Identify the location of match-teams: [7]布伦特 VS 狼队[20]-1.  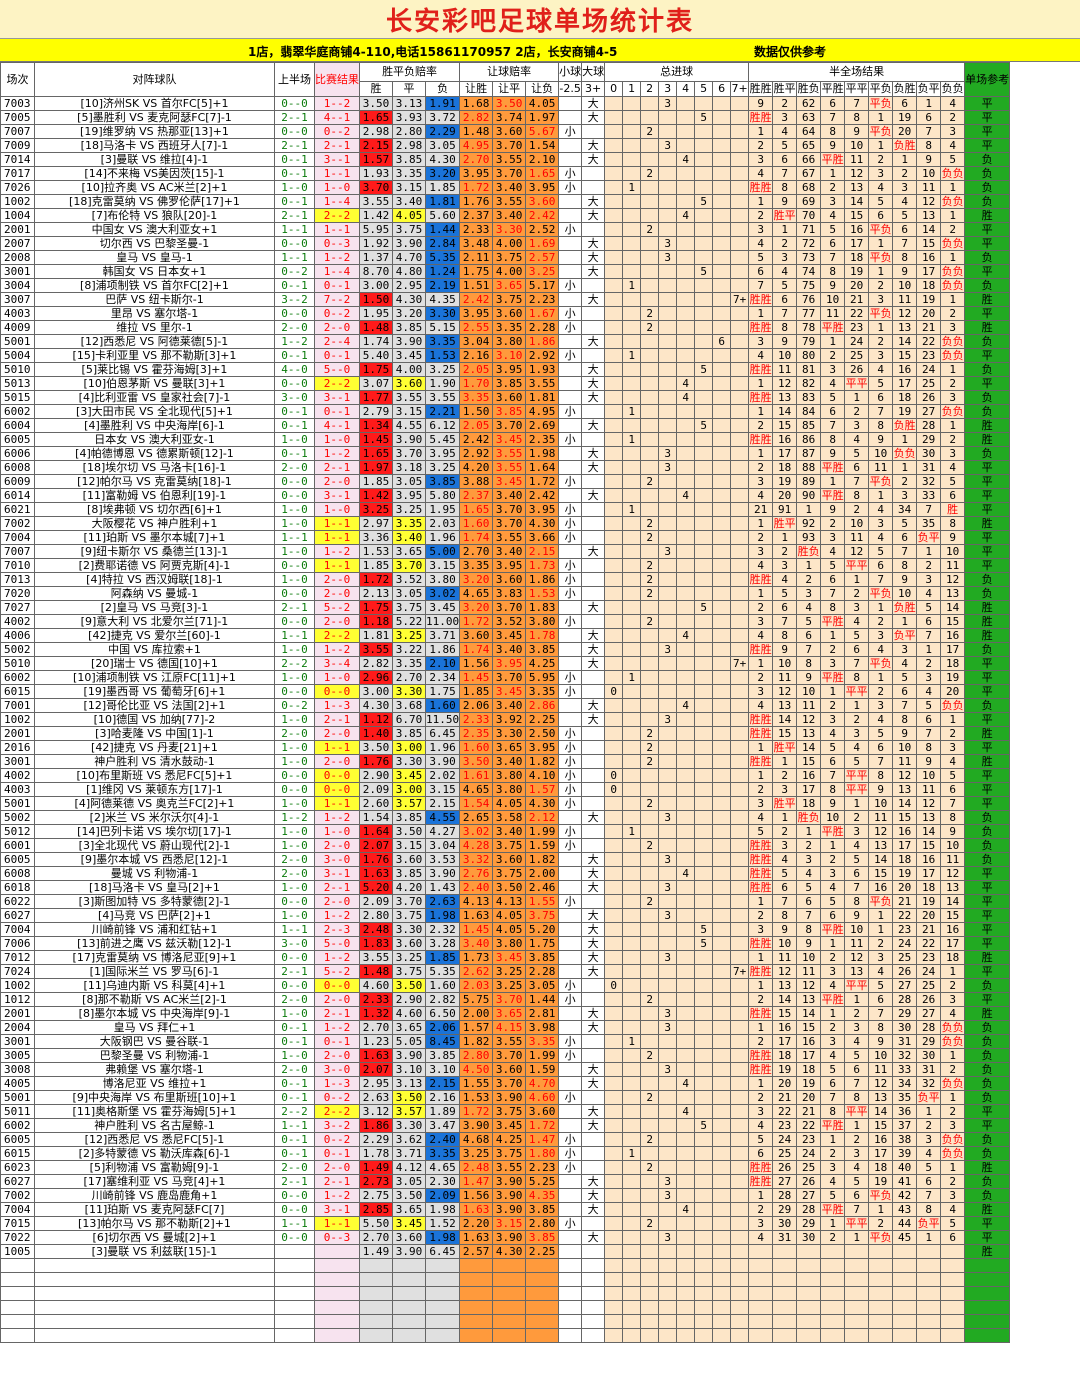
(154, 215).